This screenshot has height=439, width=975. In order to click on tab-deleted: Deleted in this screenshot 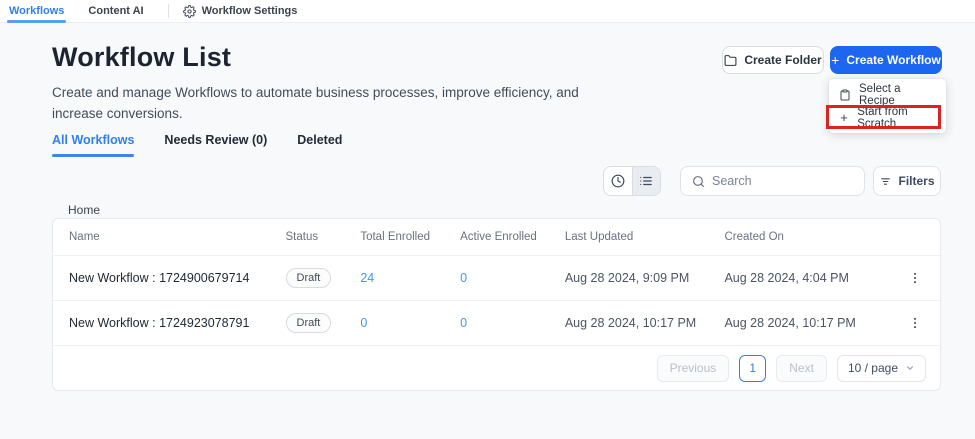, I will do `click(319, 145)`.